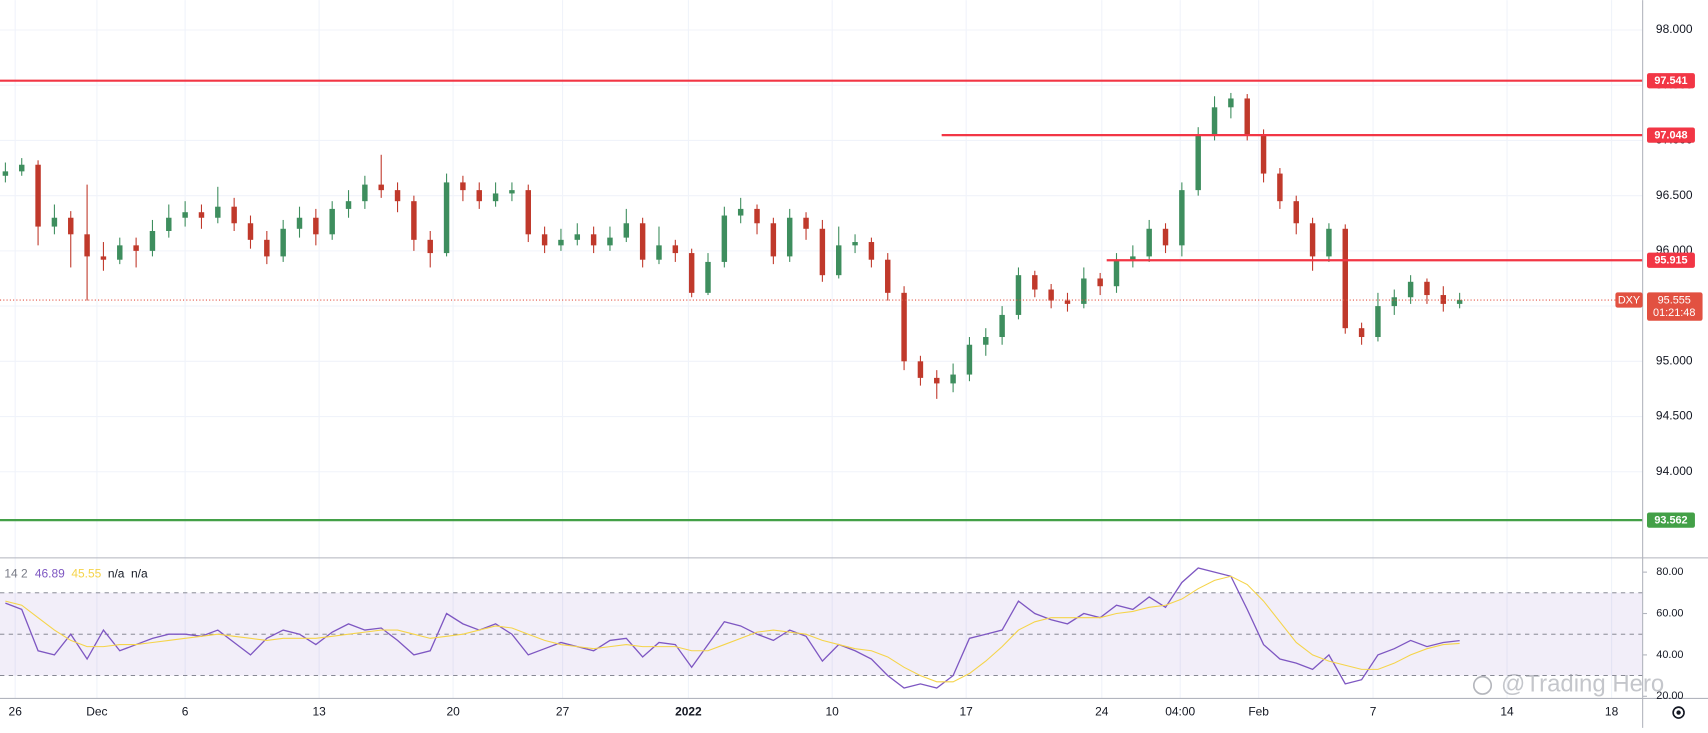 The image size is (1708, 733). Describe the element at coordinates (16, 573) in the screenshot. I see `rsi-params: 14 2` at that location.